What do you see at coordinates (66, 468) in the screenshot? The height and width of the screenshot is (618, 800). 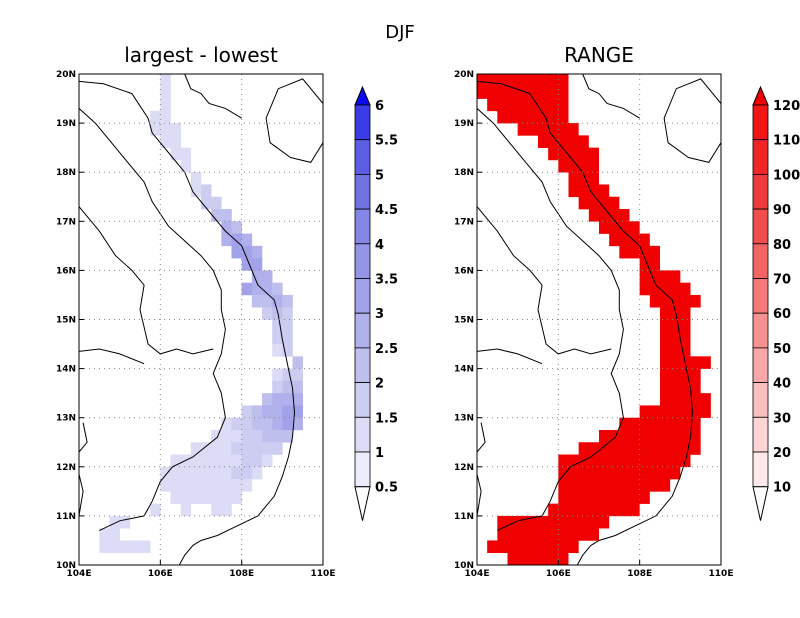 I see `lat-tick-label: 12N` at bounding box center [66, 468].